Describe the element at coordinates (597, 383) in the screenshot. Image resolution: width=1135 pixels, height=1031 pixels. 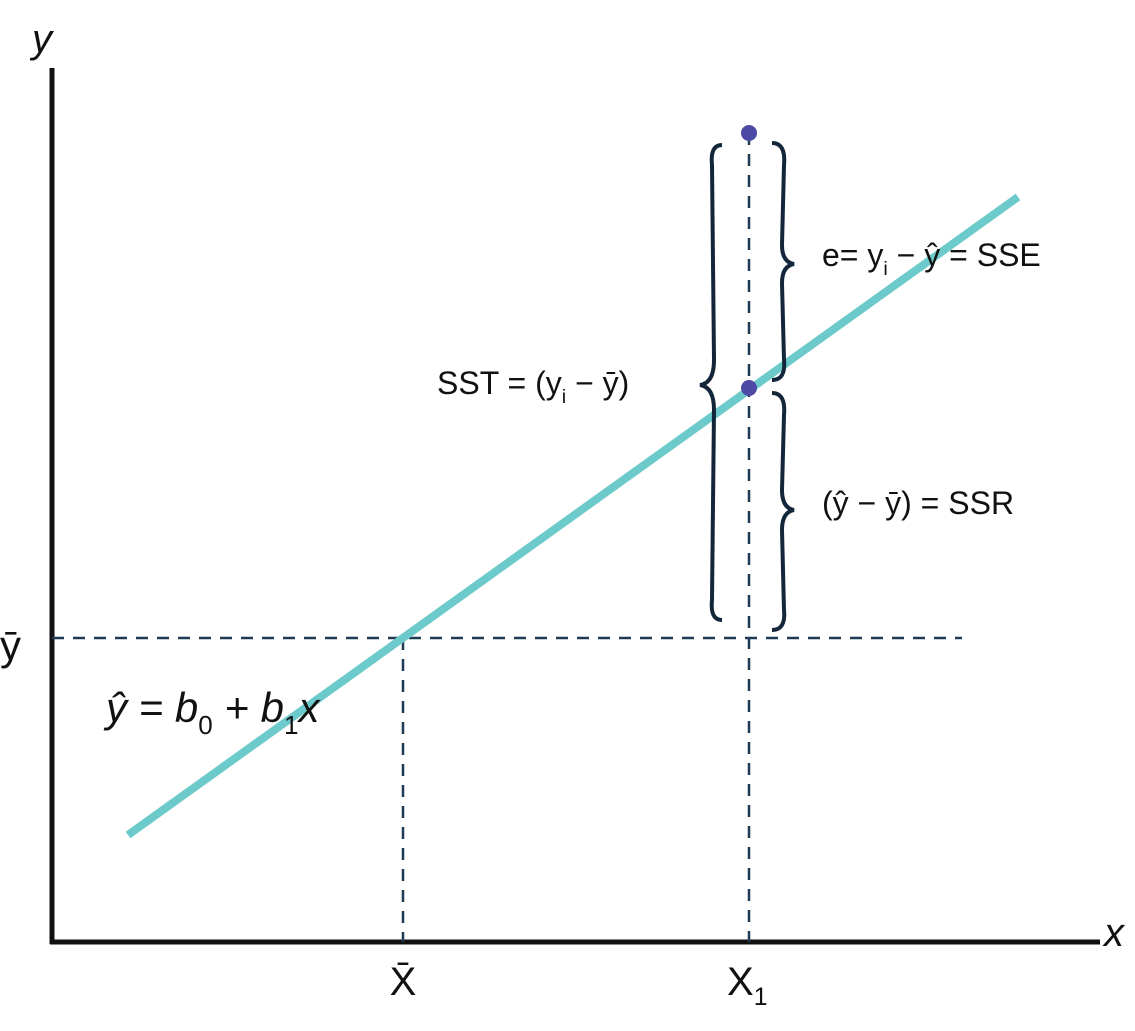
I see `sst-part: − ȳ)` at that location.